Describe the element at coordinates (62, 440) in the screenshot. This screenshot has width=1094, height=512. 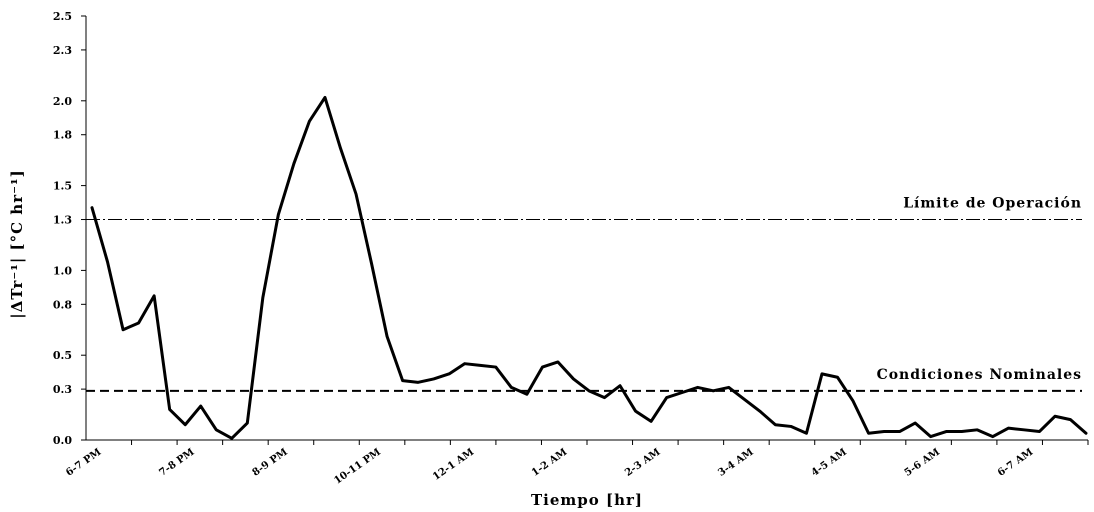
I see `y-tick-label: 0.0` at that location.